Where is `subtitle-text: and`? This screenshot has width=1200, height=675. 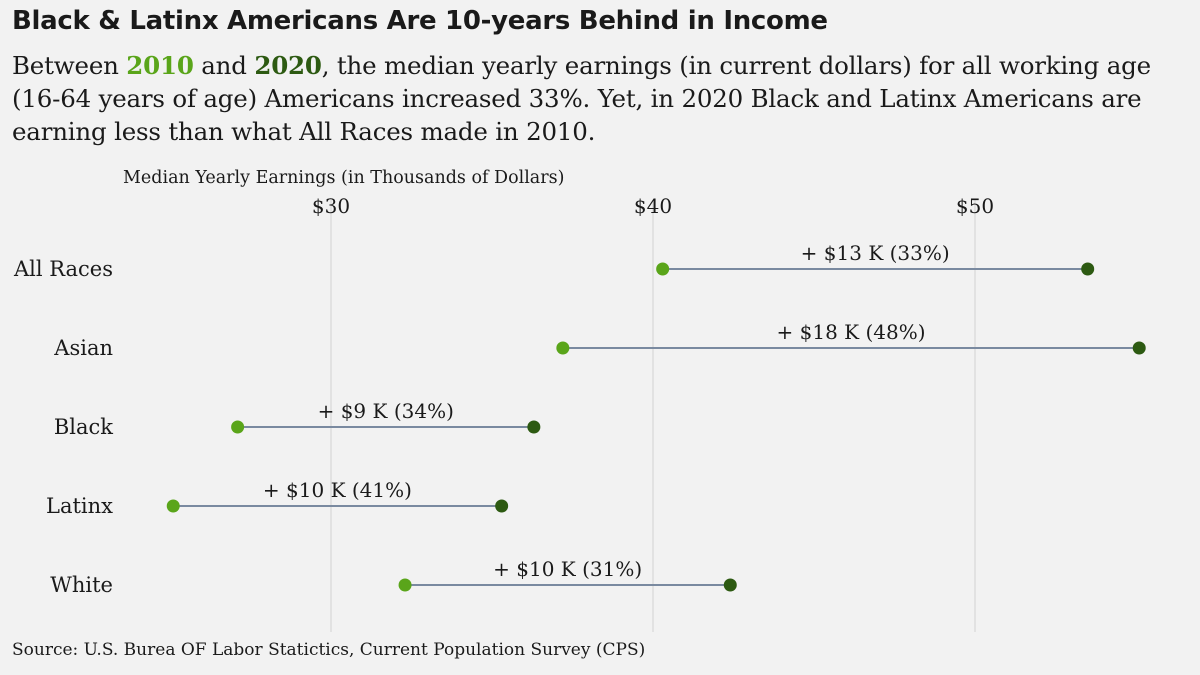 subtitle-text: and is located at coordinates (224, 65).